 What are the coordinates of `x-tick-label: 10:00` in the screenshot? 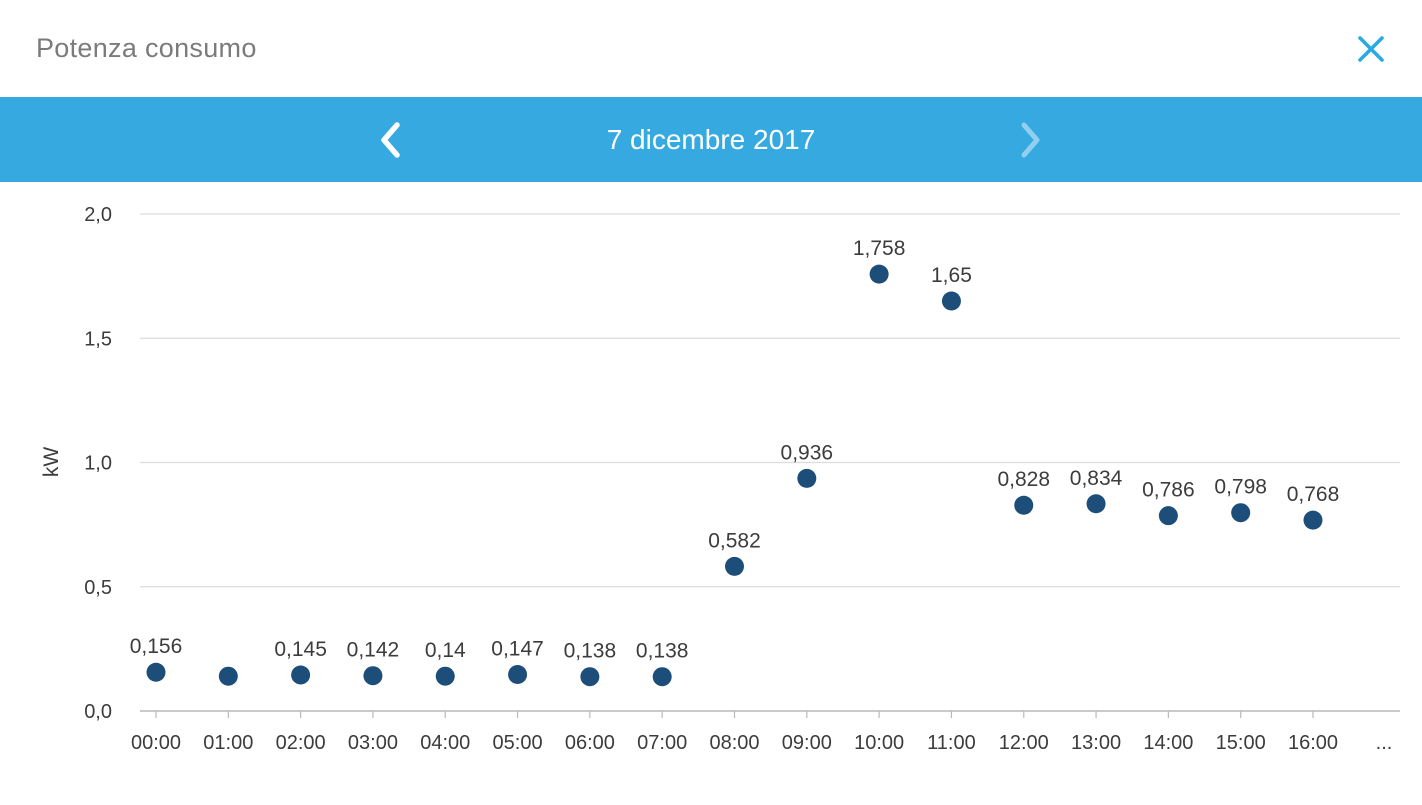 It's located at (879, 743).